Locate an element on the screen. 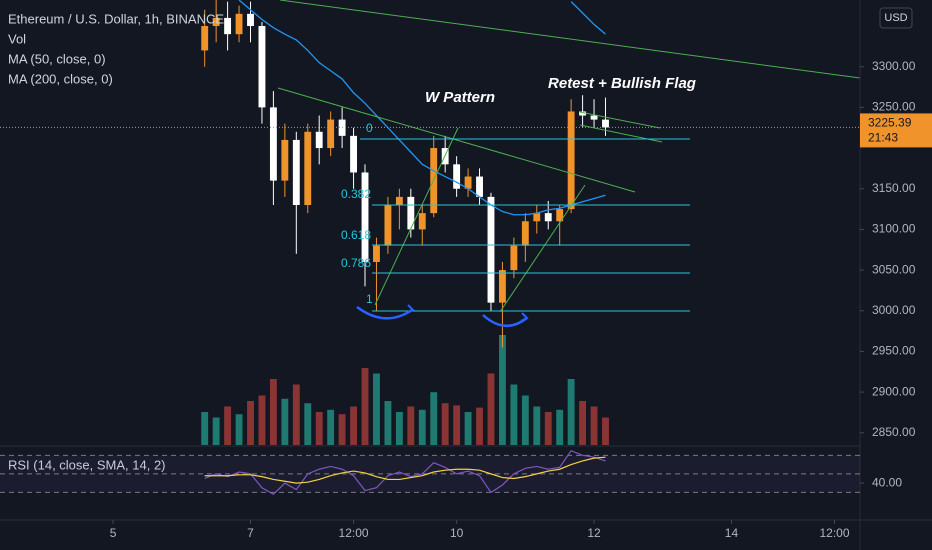 This screenshot has width=932, height=550. ma-line is located at coordinates (588, 18).